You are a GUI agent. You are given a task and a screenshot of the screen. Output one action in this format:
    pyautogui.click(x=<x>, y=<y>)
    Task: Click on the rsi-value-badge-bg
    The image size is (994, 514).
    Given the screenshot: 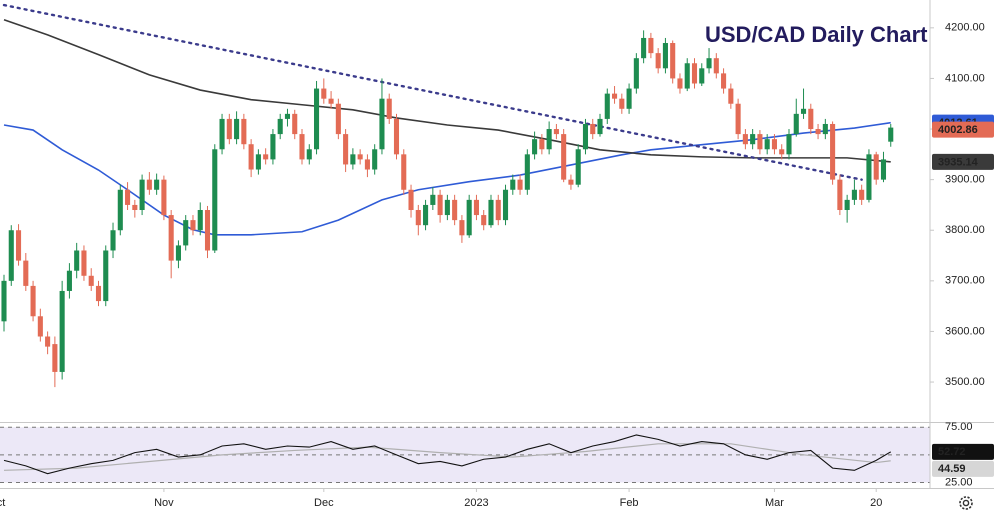 What is the action you would take?
    pyautogui.click(x=963, y=451)
    